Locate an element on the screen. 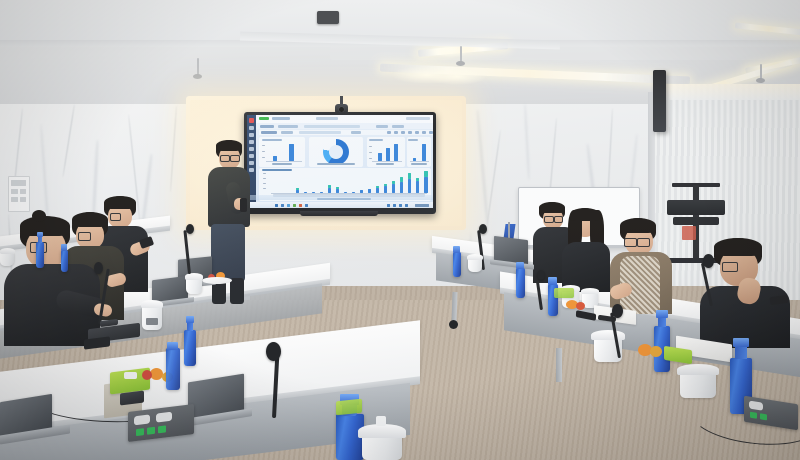  bottle-cap-rn1 is located at coordinates (662, 314).